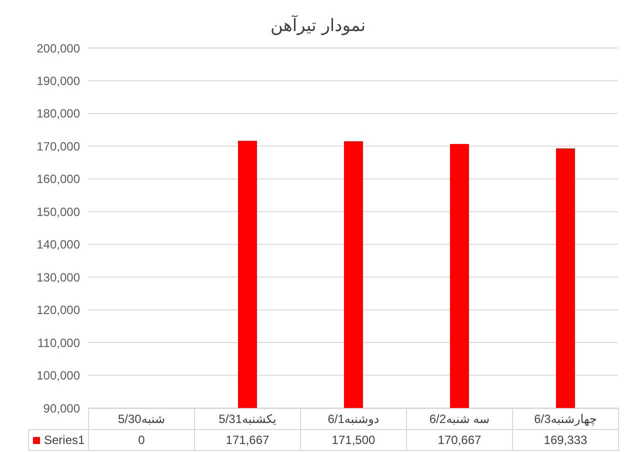 The height and width of the screenshot is (452, 636). I want to click on x-tick-label: 5/30شنبه, so click(142, 419).